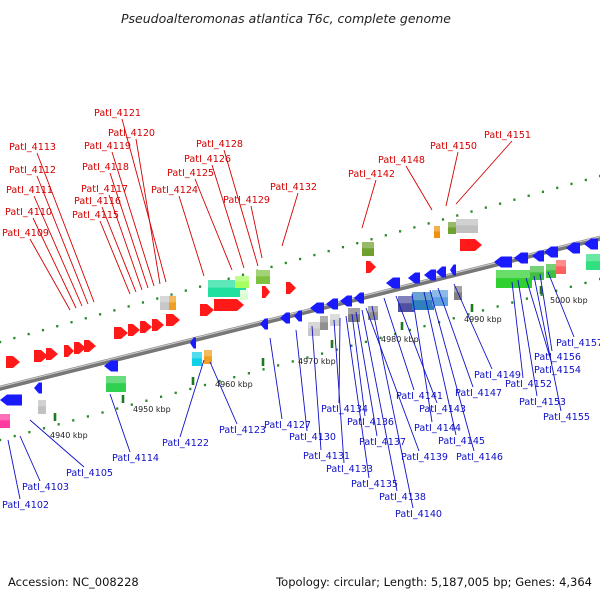 The height and width of the screenshot is (600, 600). What do you see at coordinates (32, 147) in the screenshot?
I see `forward-gene-label: PatI_4113` at bounding box center [32, 147].